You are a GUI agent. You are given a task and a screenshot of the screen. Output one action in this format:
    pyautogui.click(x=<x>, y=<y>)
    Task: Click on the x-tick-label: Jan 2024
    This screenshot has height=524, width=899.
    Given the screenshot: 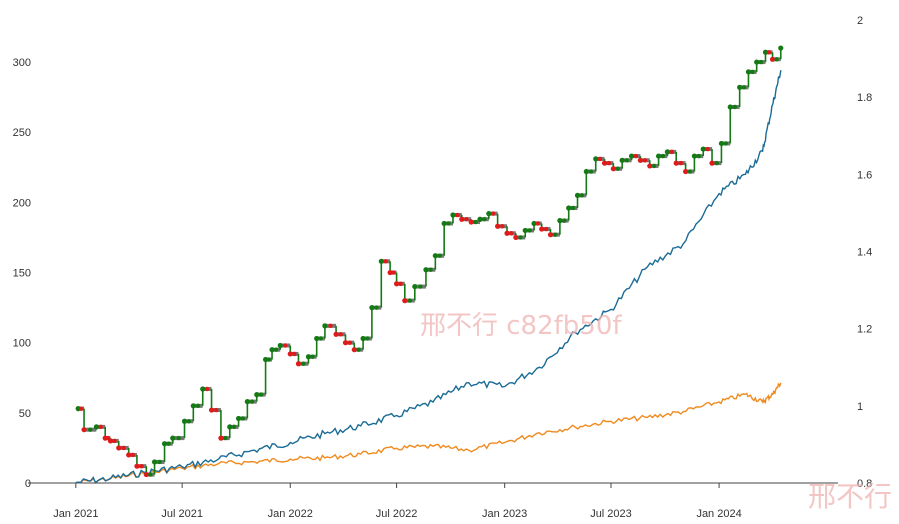 What is the action you would take?
    pyautogui.click(x=718, y=514)
    